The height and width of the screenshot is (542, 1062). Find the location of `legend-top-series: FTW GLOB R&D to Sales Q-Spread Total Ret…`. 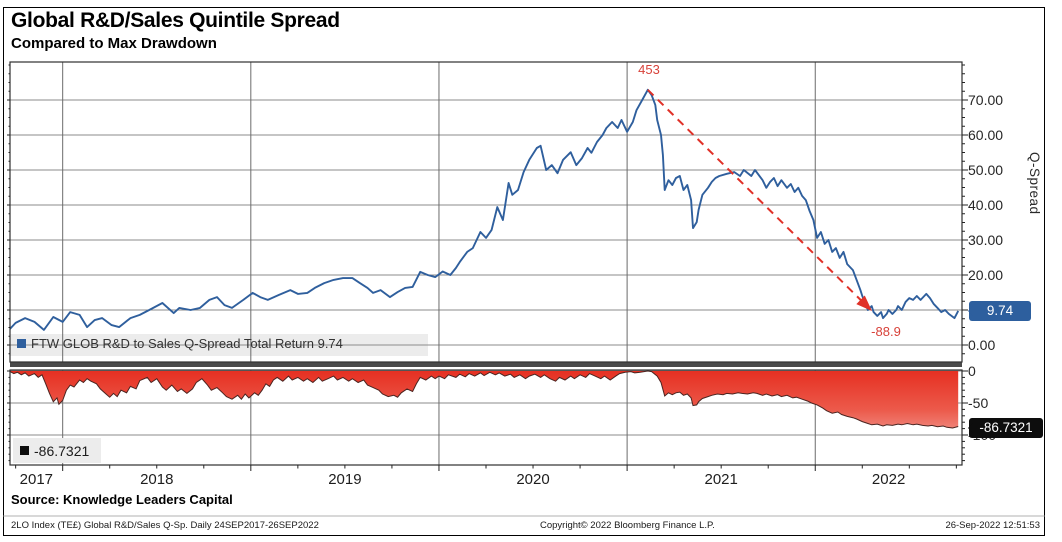

legend-top-series: FTW GLOB R&D to Sales Q-Spread Total Ret… is located at coordinates (180, 343).